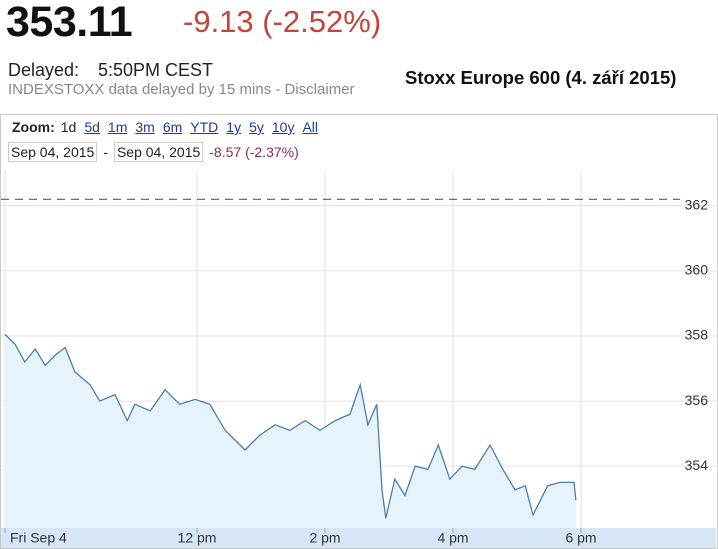  I want to click on zoom-option: 5d, so click(92, 127).